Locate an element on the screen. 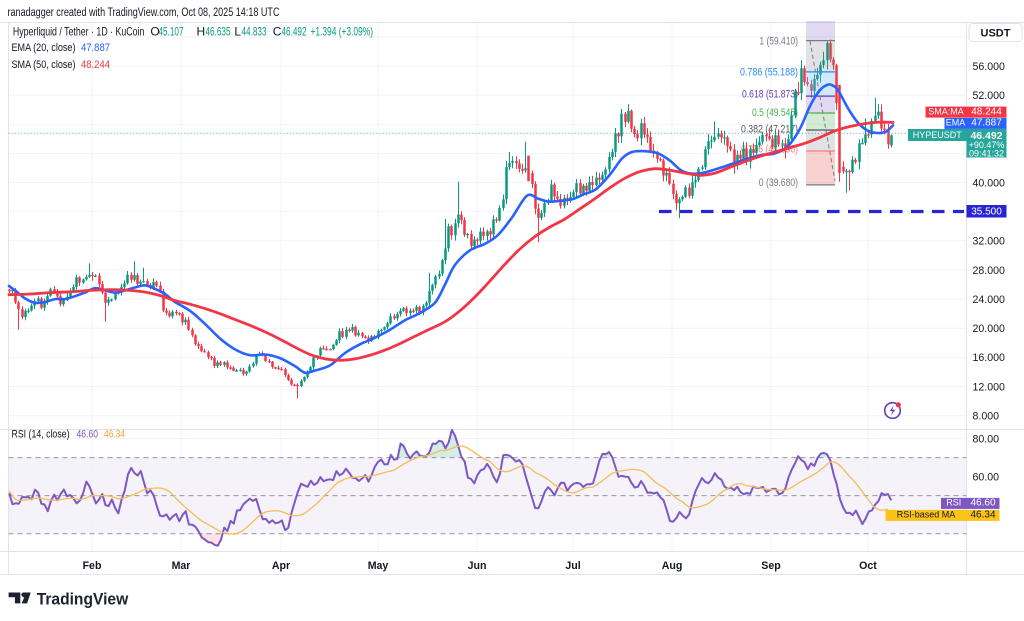 The width and height of the screenshot is (1024, 621). svg-text: 56.000 is located at coordinates (989, 67).